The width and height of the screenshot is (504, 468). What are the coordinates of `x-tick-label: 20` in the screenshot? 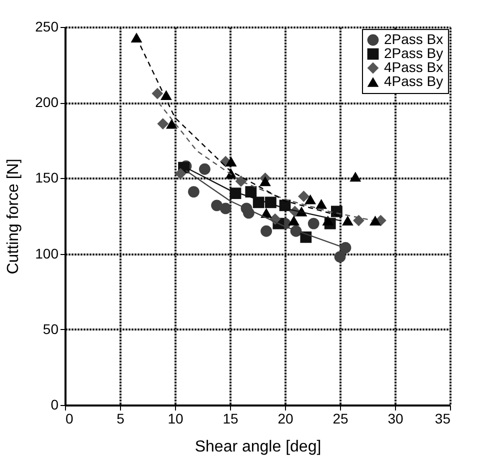 It's located at (286, 418).